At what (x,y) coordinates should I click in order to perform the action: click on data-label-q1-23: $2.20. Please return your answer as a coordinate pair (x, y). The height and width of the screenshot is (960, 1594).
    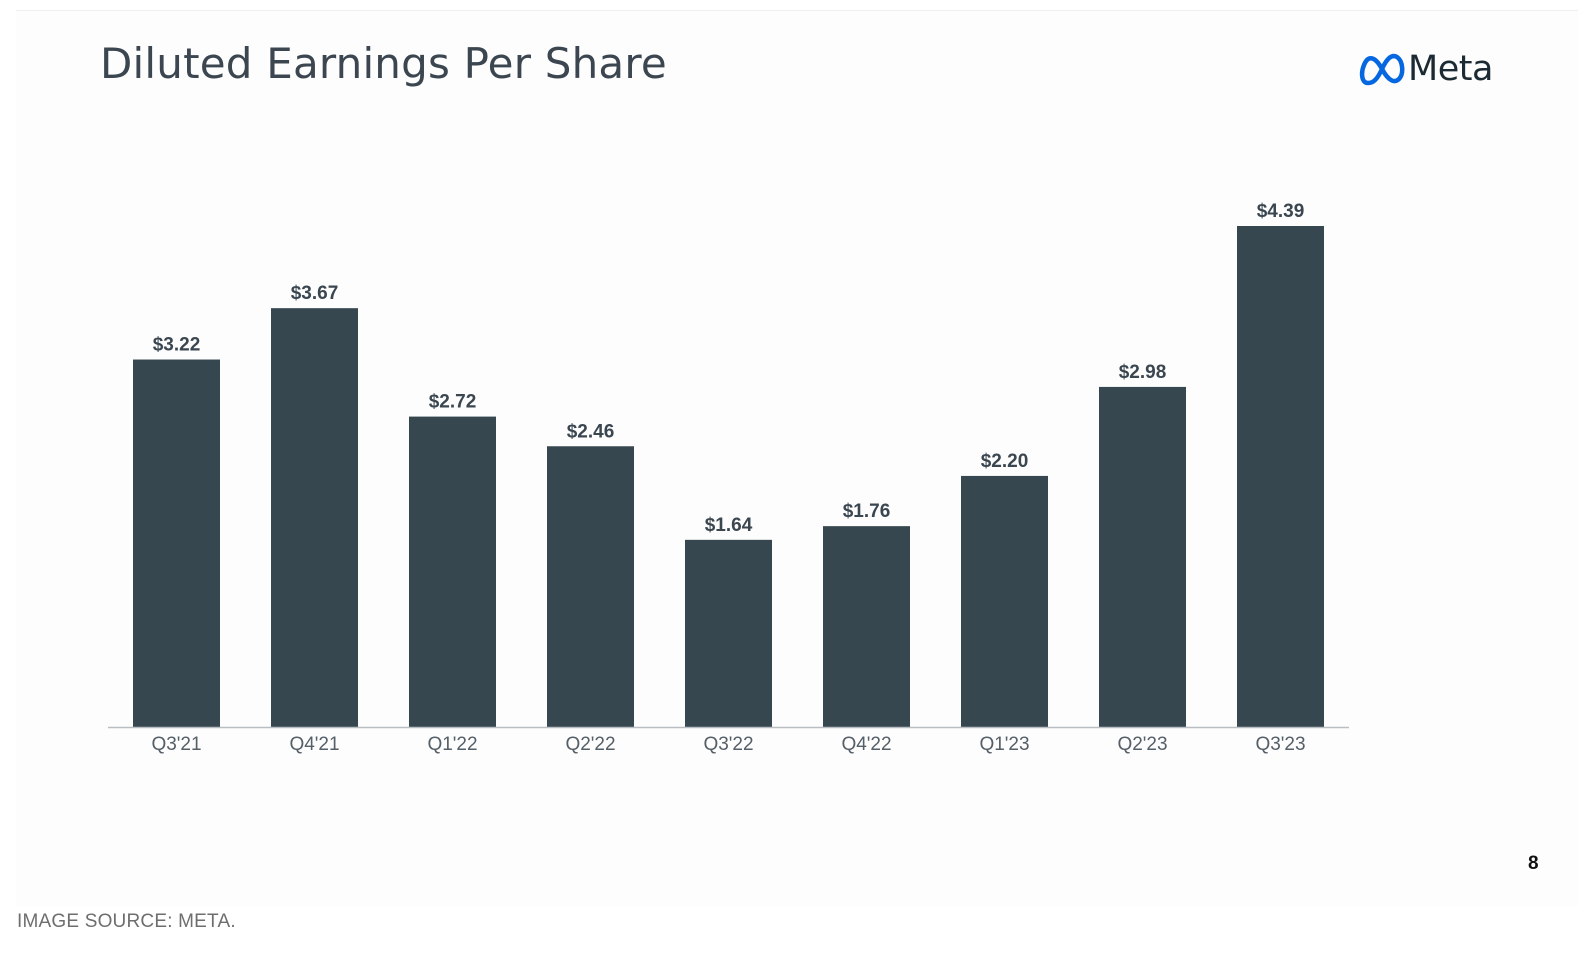
    Looking at the image, I should click on (1005, 461).